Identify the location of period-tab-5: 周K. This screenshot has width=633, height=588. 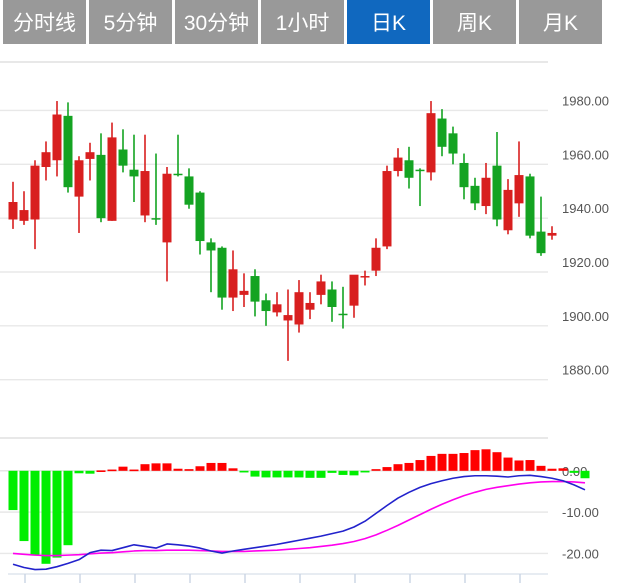
(474, 22).